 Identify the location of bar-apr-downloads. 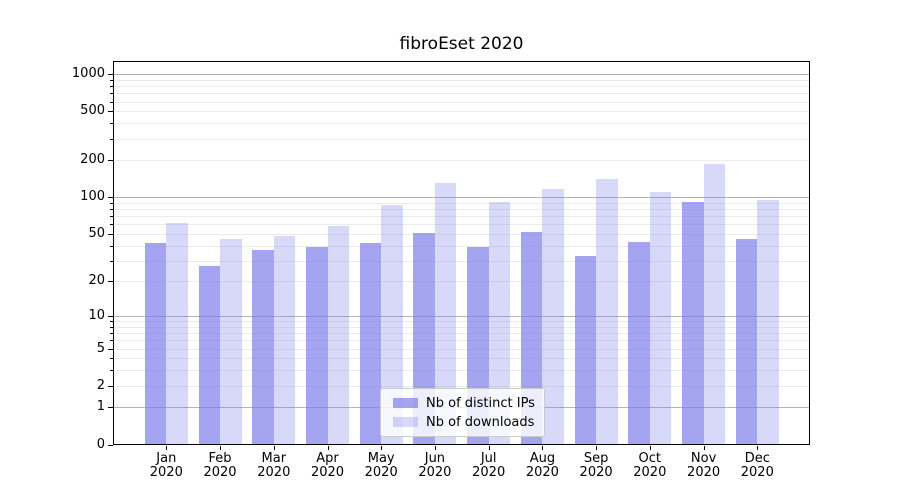
(338, 335).